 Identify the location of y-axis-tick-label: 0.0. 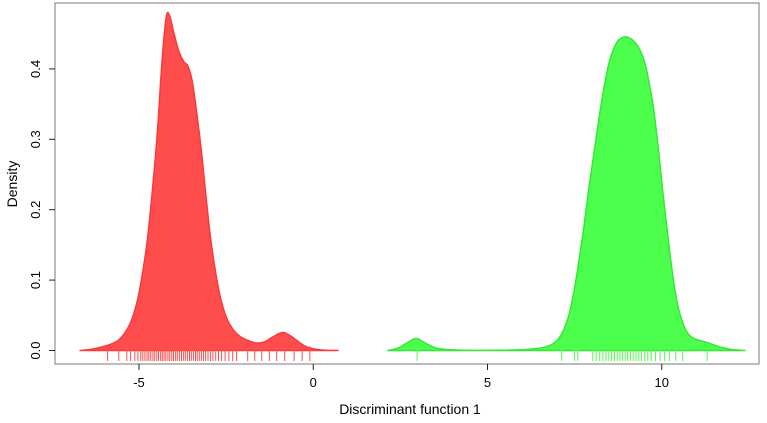
(35, 350).